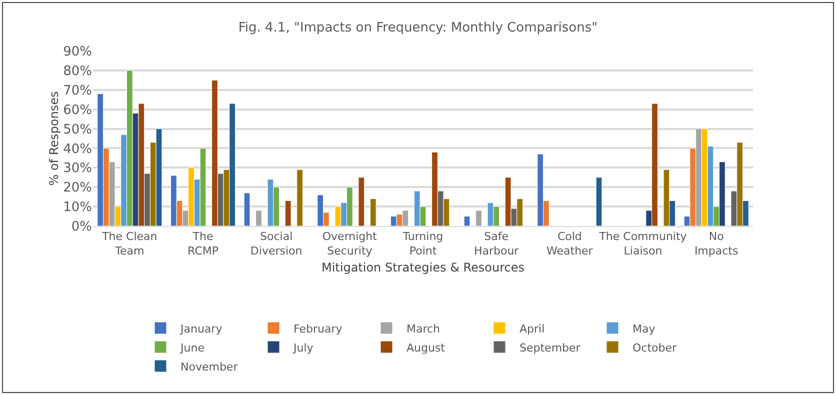  What do you see at coordinates (643, 244) in the screenshot?
I see `x-tick-label: The Community Liaison` at bounding box center [643, 244].